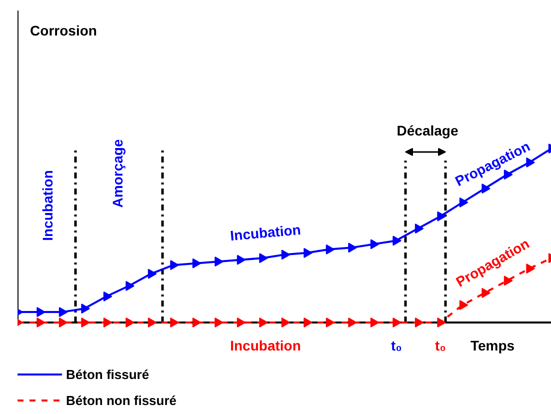 The image size is (551, 414). I want to click on text: Incubation, so click(265, 346).